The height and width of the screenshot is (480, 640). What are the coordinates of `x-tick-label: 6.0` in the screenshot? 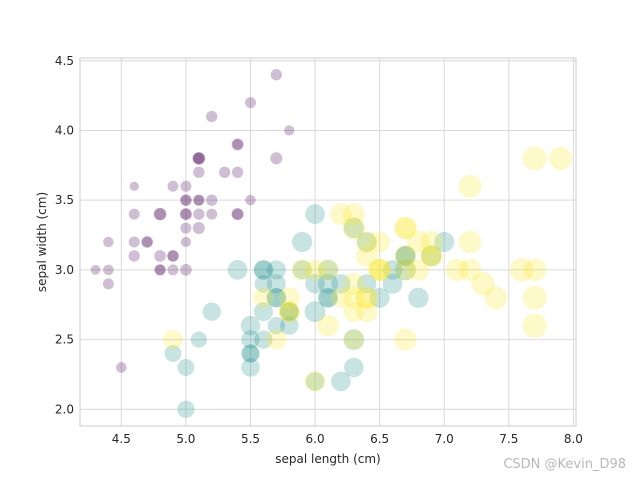 It's located at (315, 439).